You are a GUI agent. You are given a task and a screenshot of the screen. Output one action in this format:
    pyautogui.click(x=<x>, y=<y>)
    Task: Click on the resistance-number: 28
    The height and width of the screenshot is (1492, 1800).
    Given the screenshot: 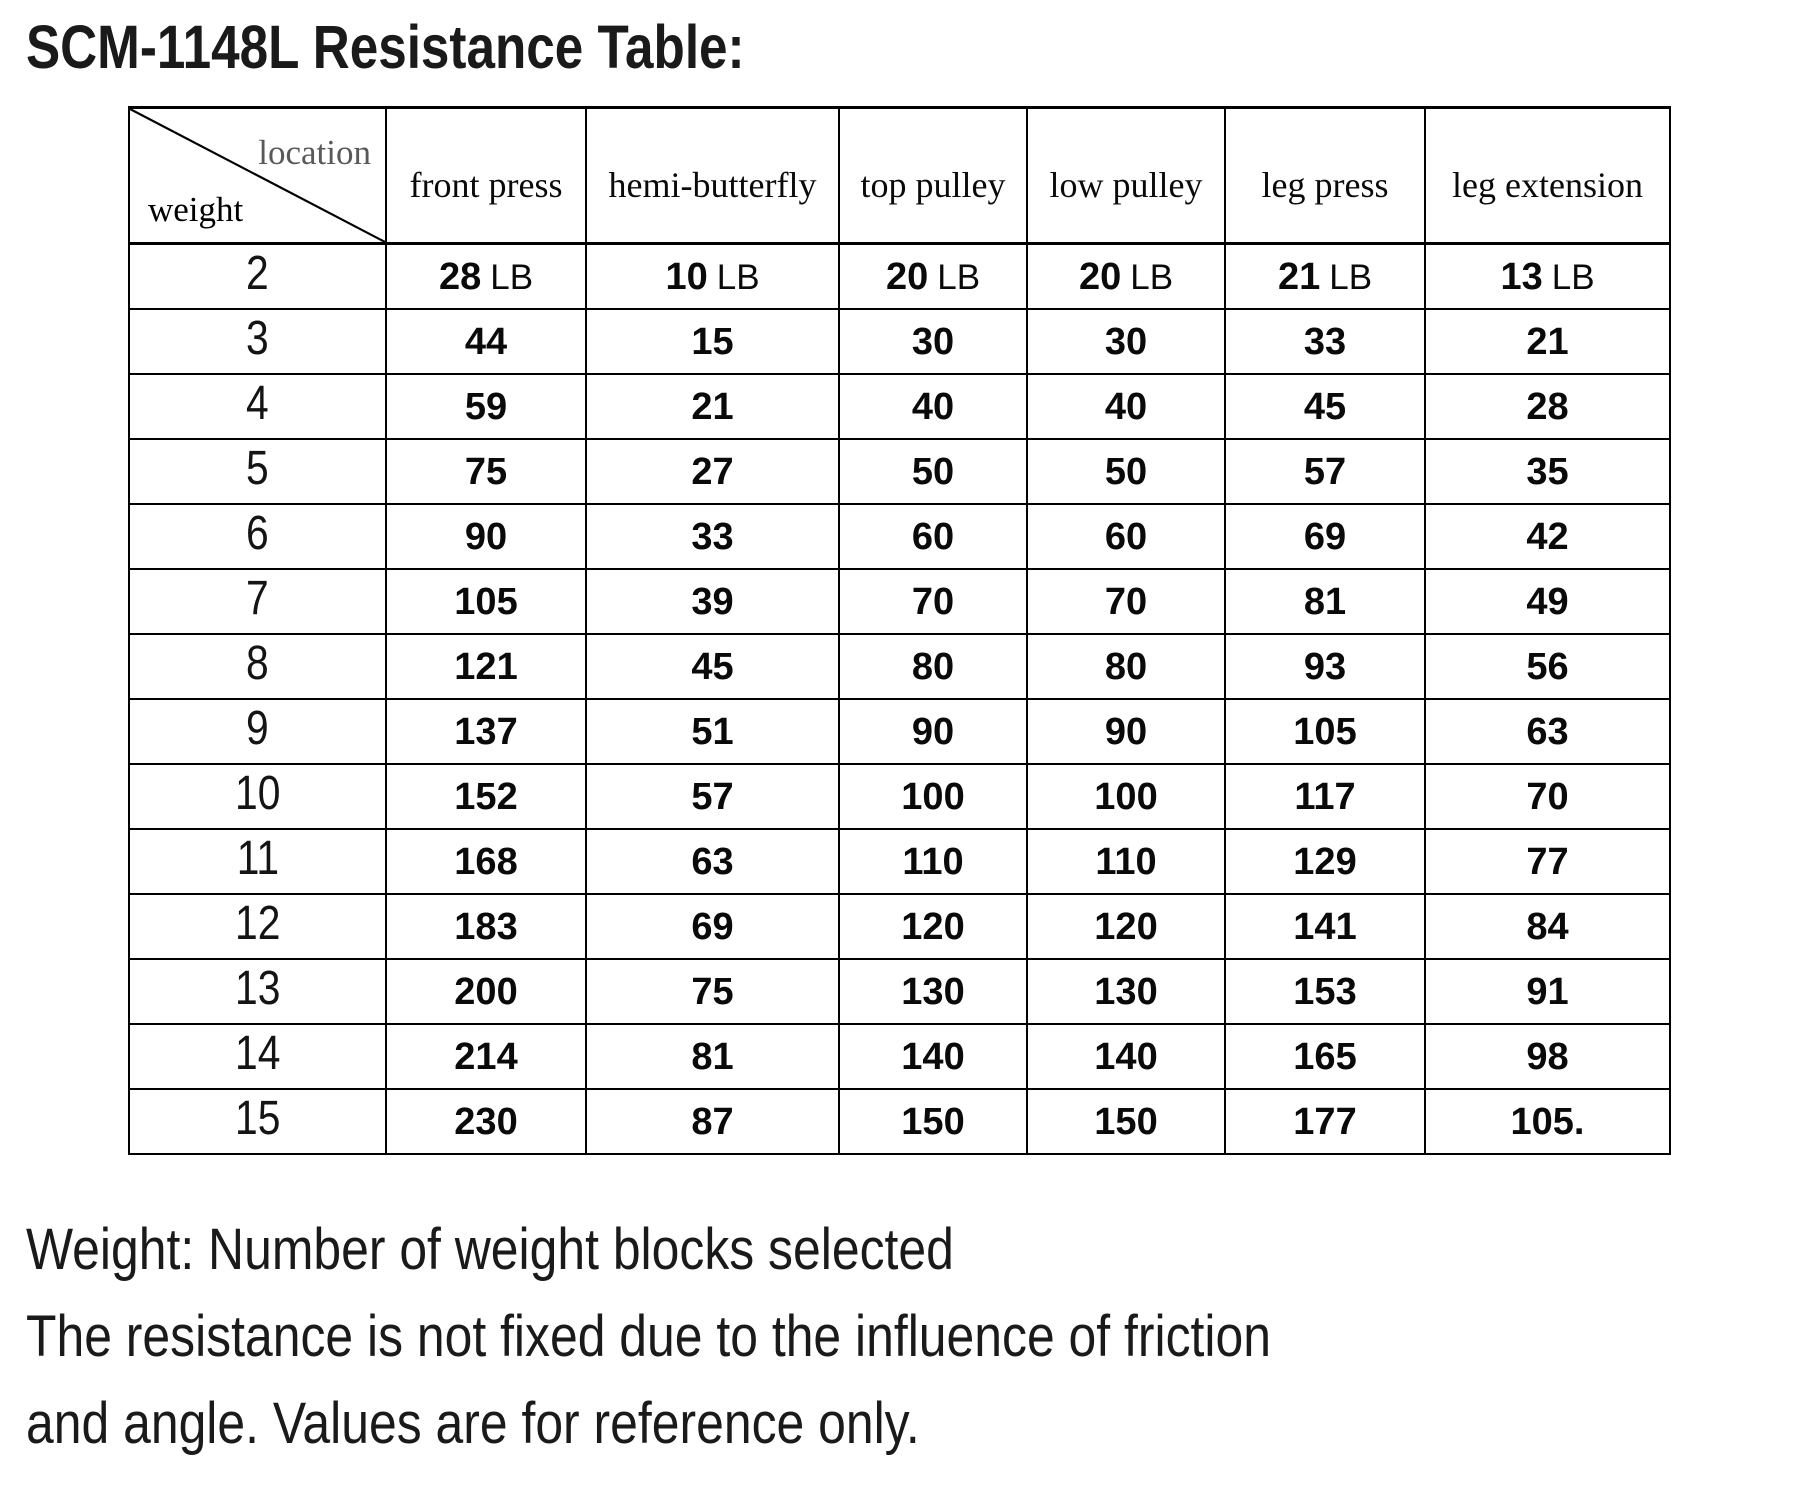 What is the action you would take?
    pyautogui.click(x=460, y=276)
    